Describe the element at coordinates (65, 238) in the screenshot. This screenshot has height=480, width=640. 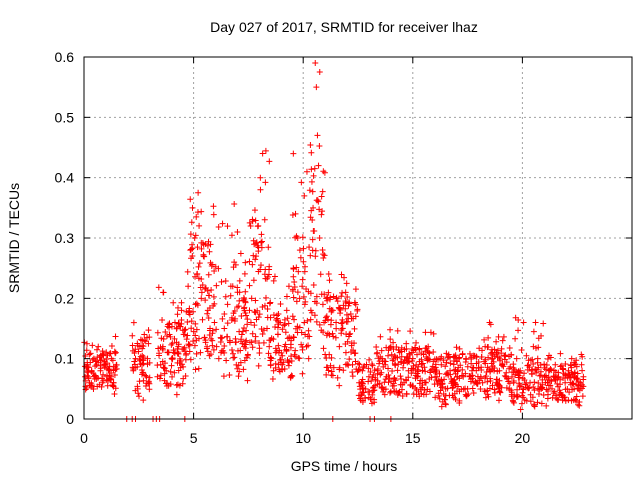
I see `y-tick-label: 0.3` at that location.